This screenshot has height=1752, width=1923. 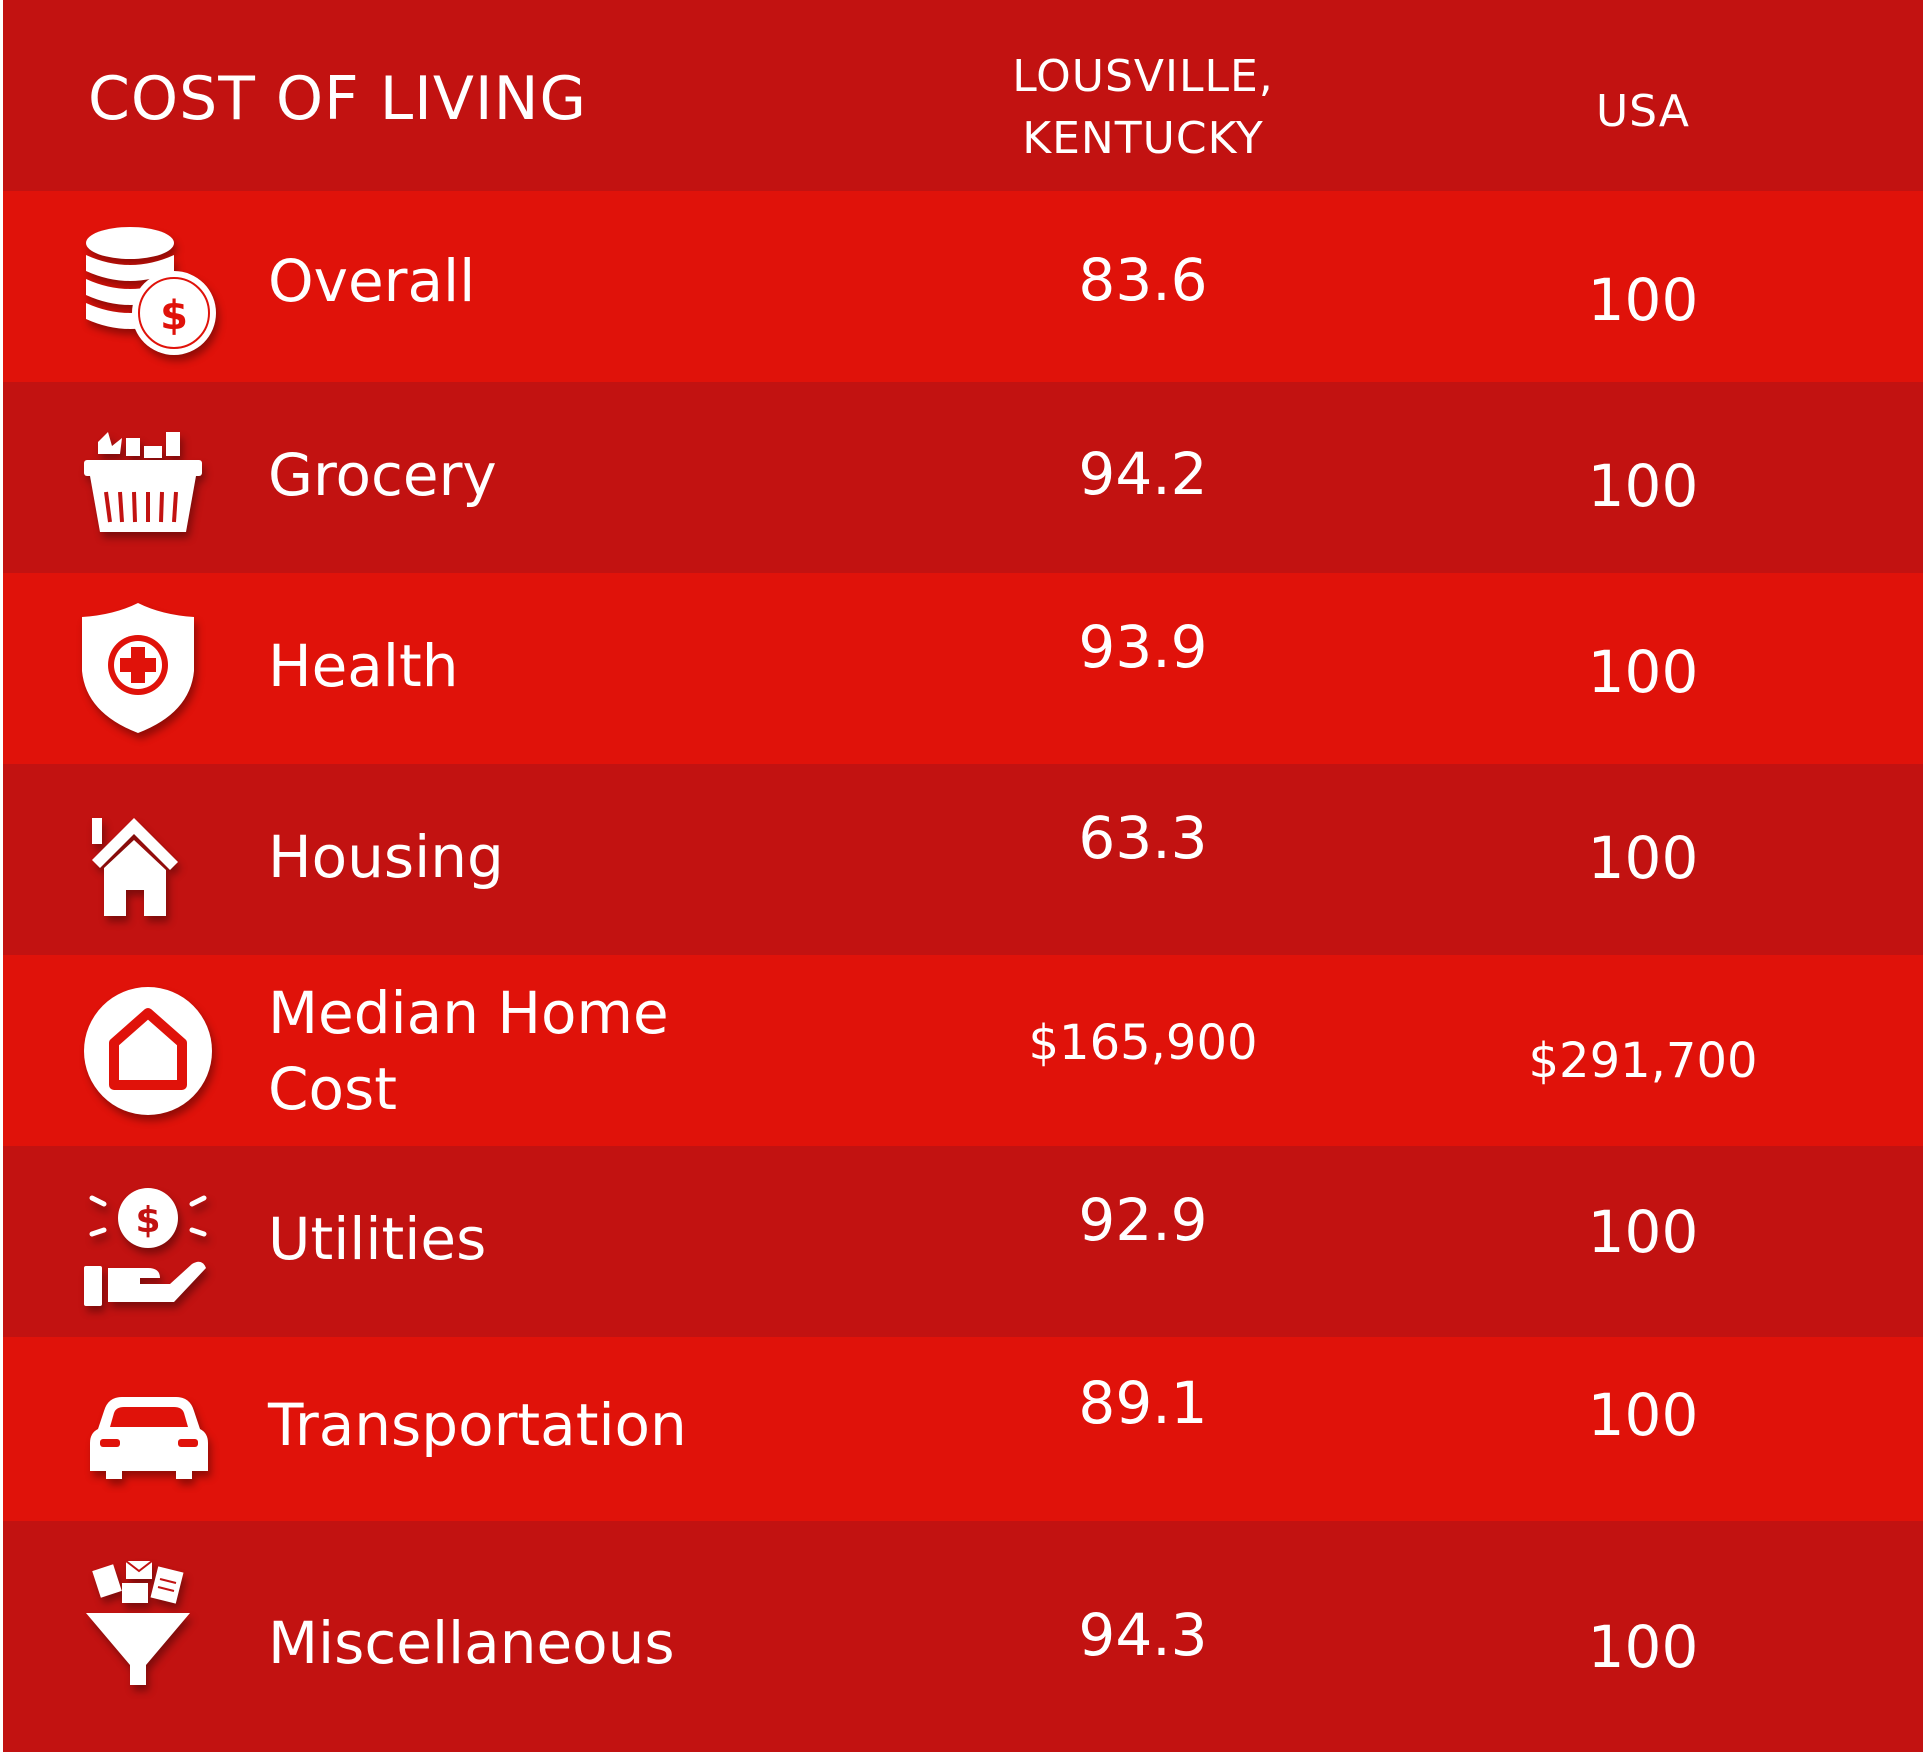 I want to click on column-header-local-line1: LOUSVILLE,, so click(x=1143, y=76).